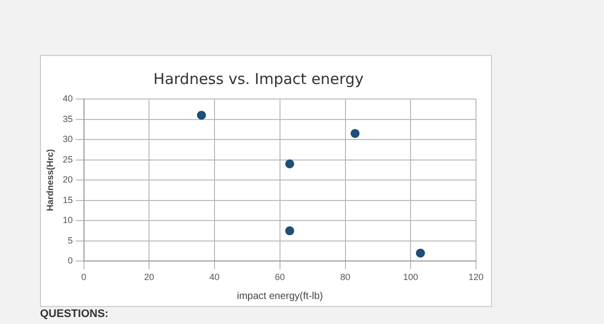  What do you see at coordinates (67, 139) in the screenshot?
I see `y-tick-label: 30` at bounding box center [67, 139].